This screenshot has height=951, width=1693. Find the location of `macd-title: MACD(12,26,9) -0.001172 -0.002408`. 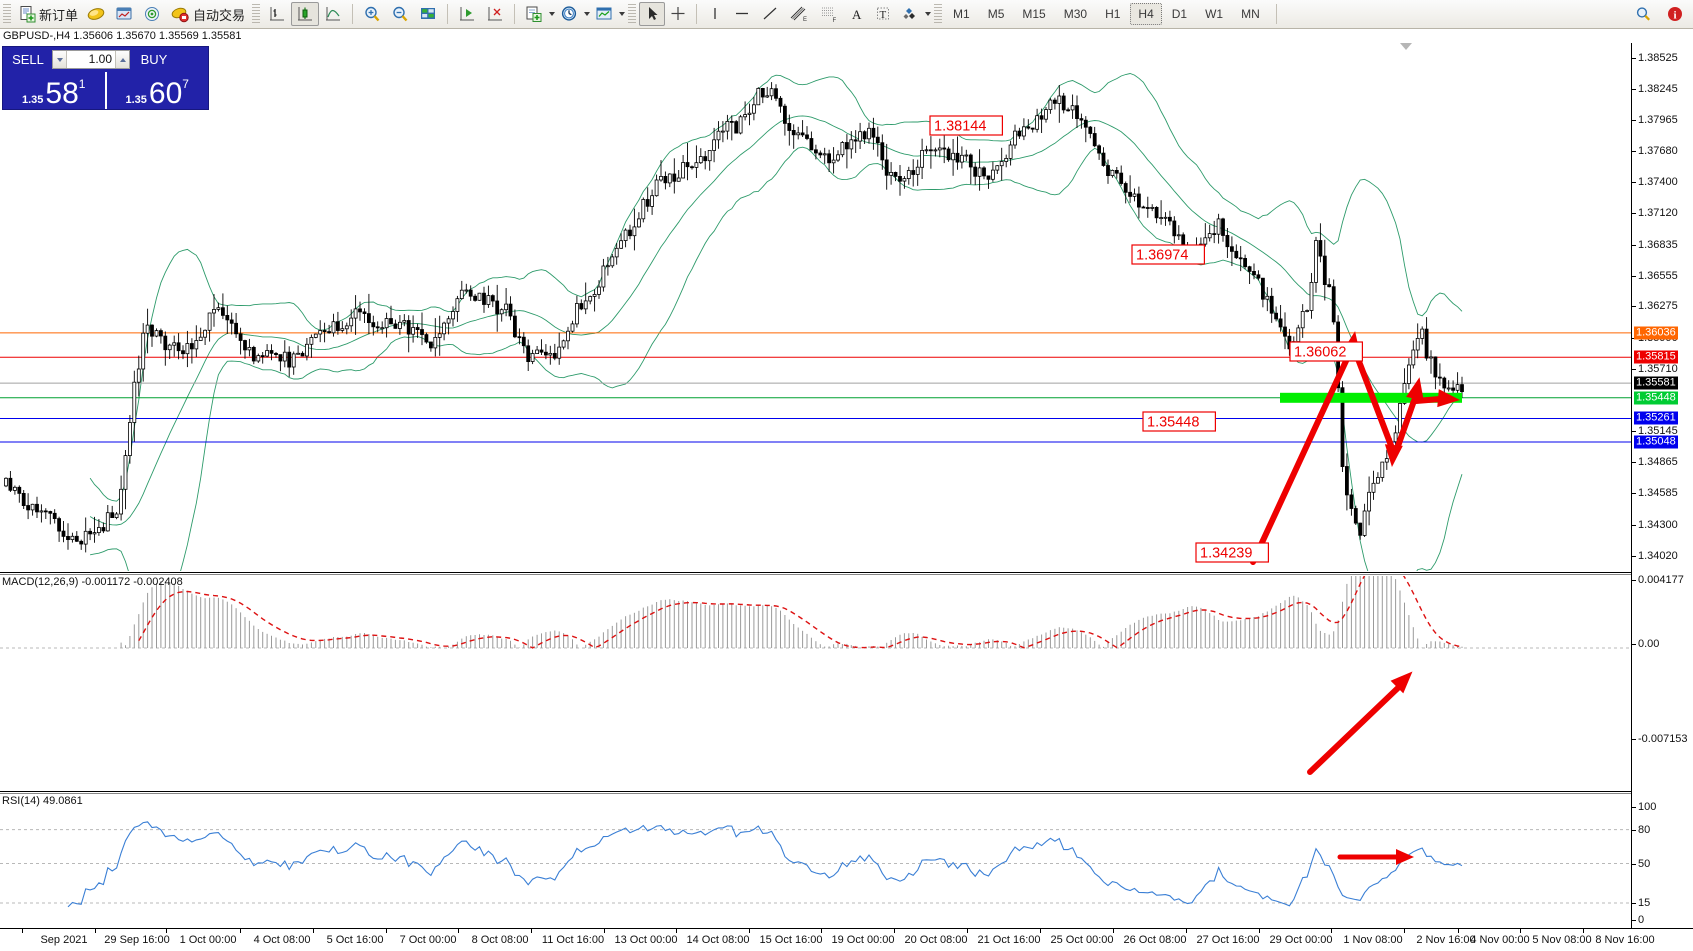

macd-title: MACD(12,26,9) -0.001172 -0.002408 is located at coordinates (92, 582).